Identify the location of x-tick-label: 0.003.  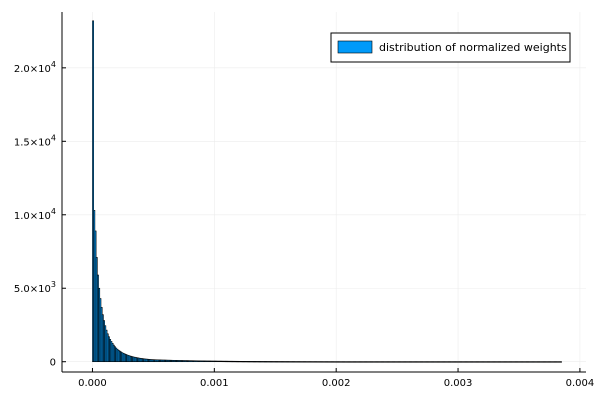
(458, 383).